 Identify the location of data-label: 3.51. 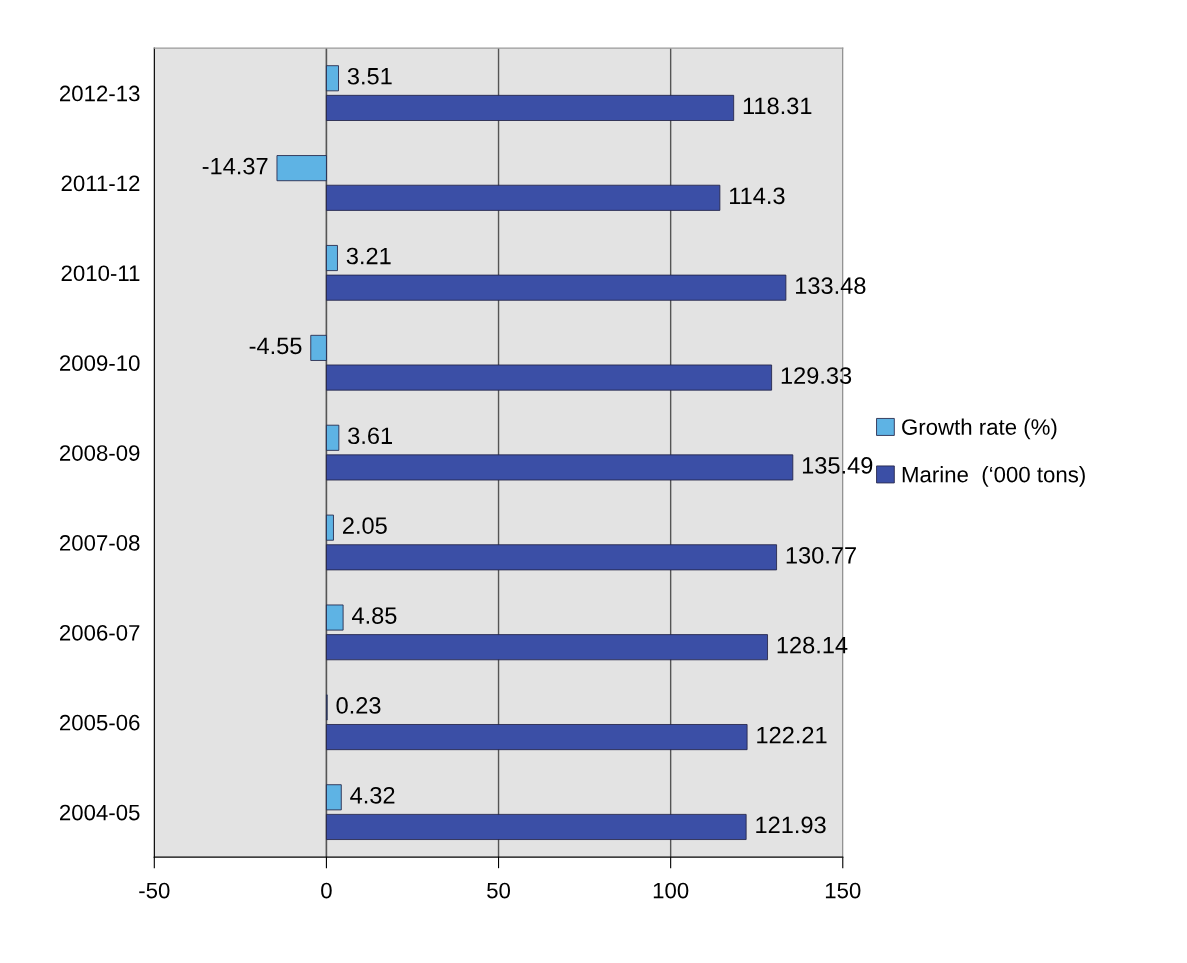
(369, 76).